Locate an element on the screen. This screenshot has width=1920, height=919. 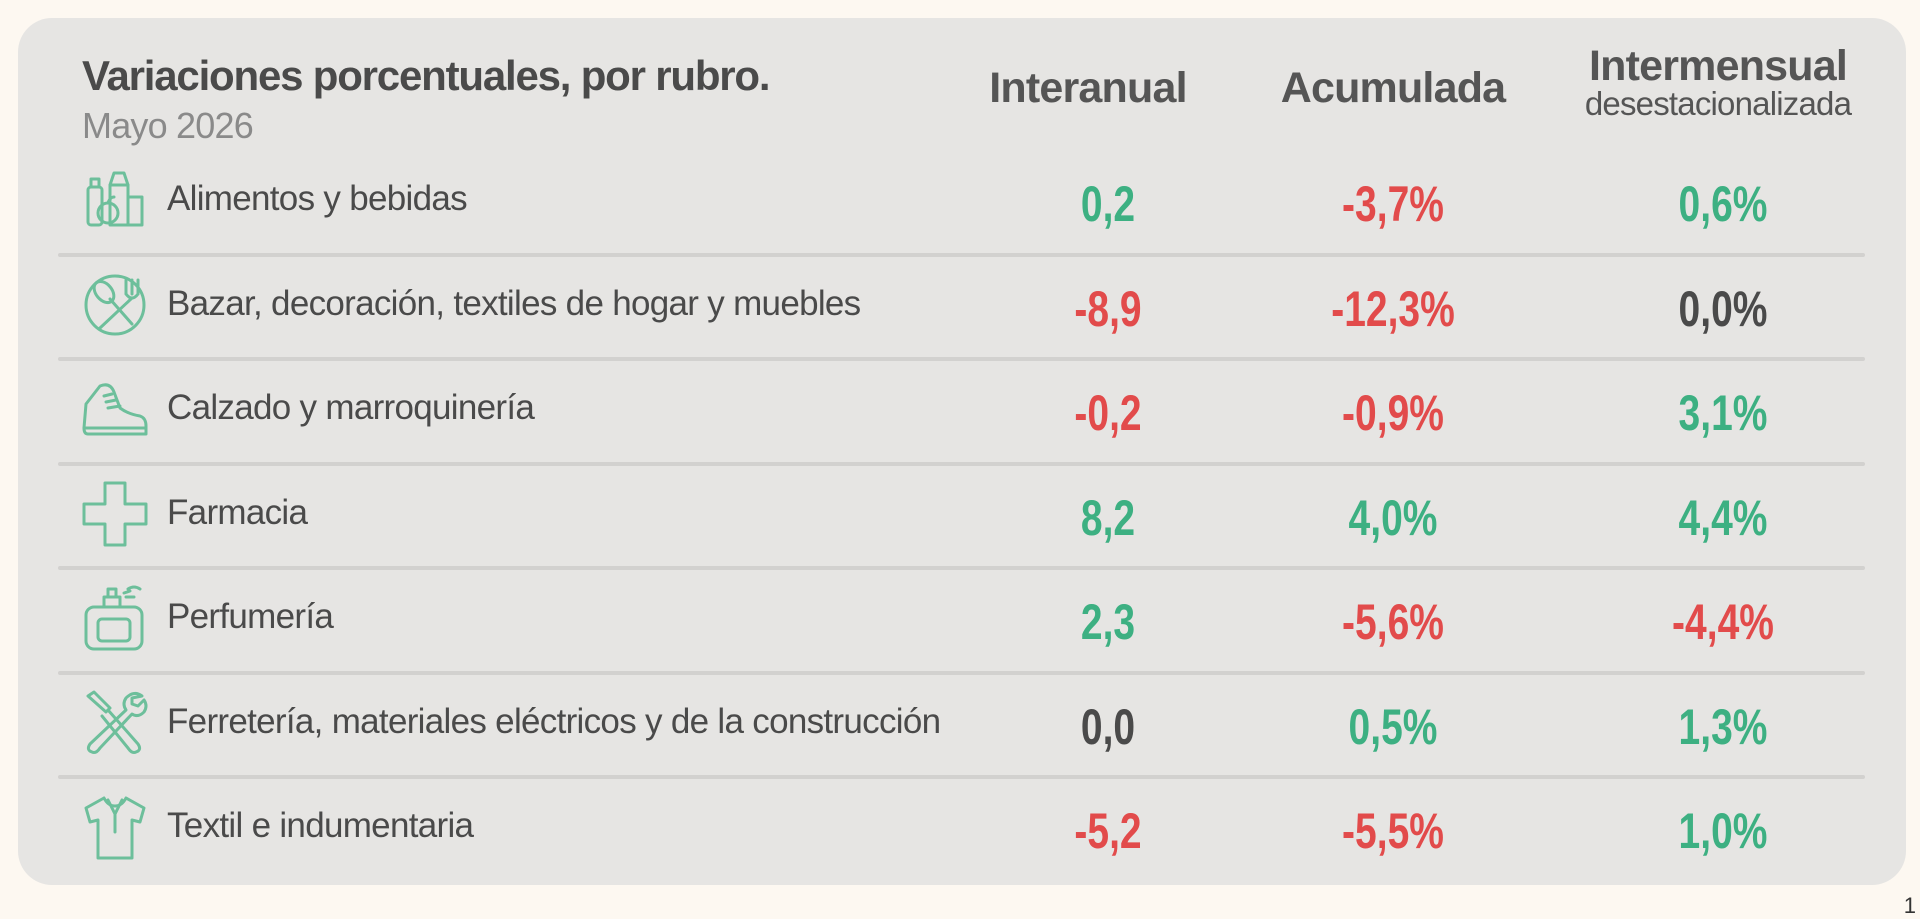
value-intermensual: 3,1% is located at coordinates (1723, 413).